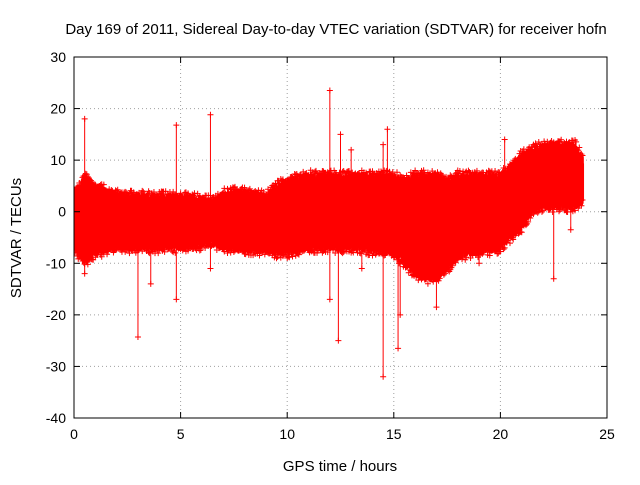 The width and height of the screenshot is (640, 485). Describe the element at coordinates (58, 160) in the screenshot. I see `y-tick-label: 10` at that location.